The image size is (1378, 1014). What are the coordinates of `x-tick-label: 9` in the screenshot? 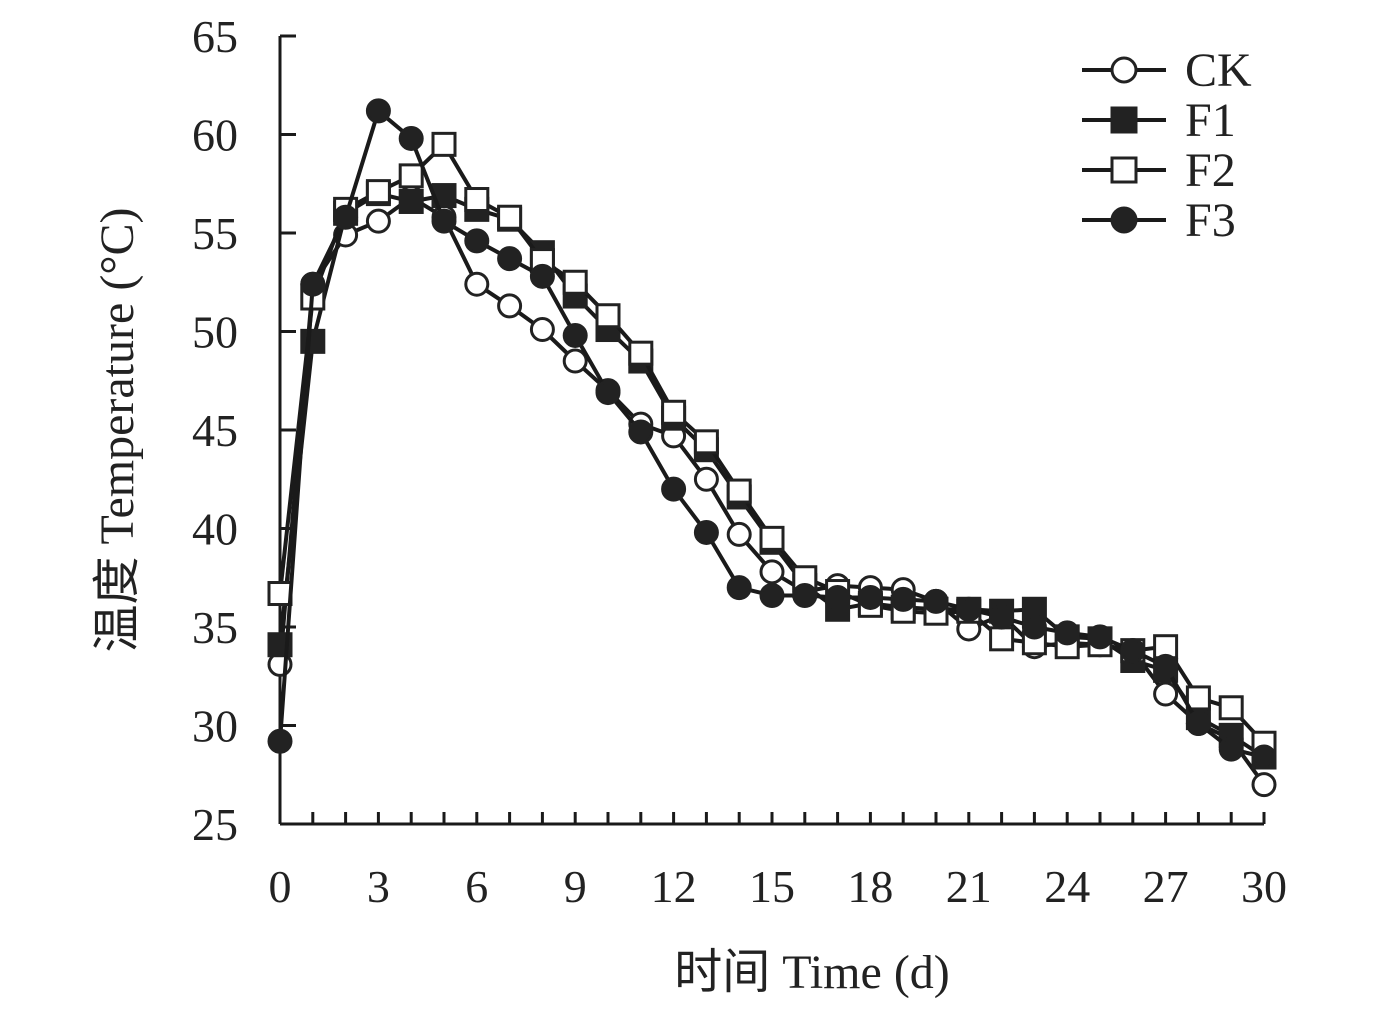 It's located at (575, 886).